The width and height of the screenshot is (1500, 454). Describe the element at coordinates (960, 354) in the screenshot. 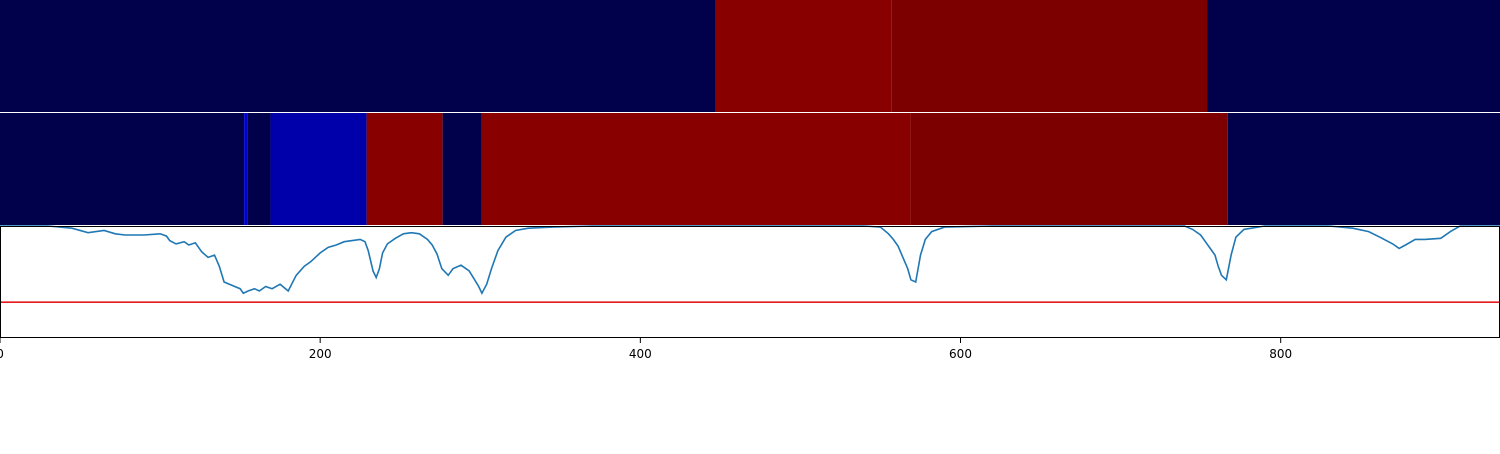

I see `x-tick-label-4: 600` at that location.